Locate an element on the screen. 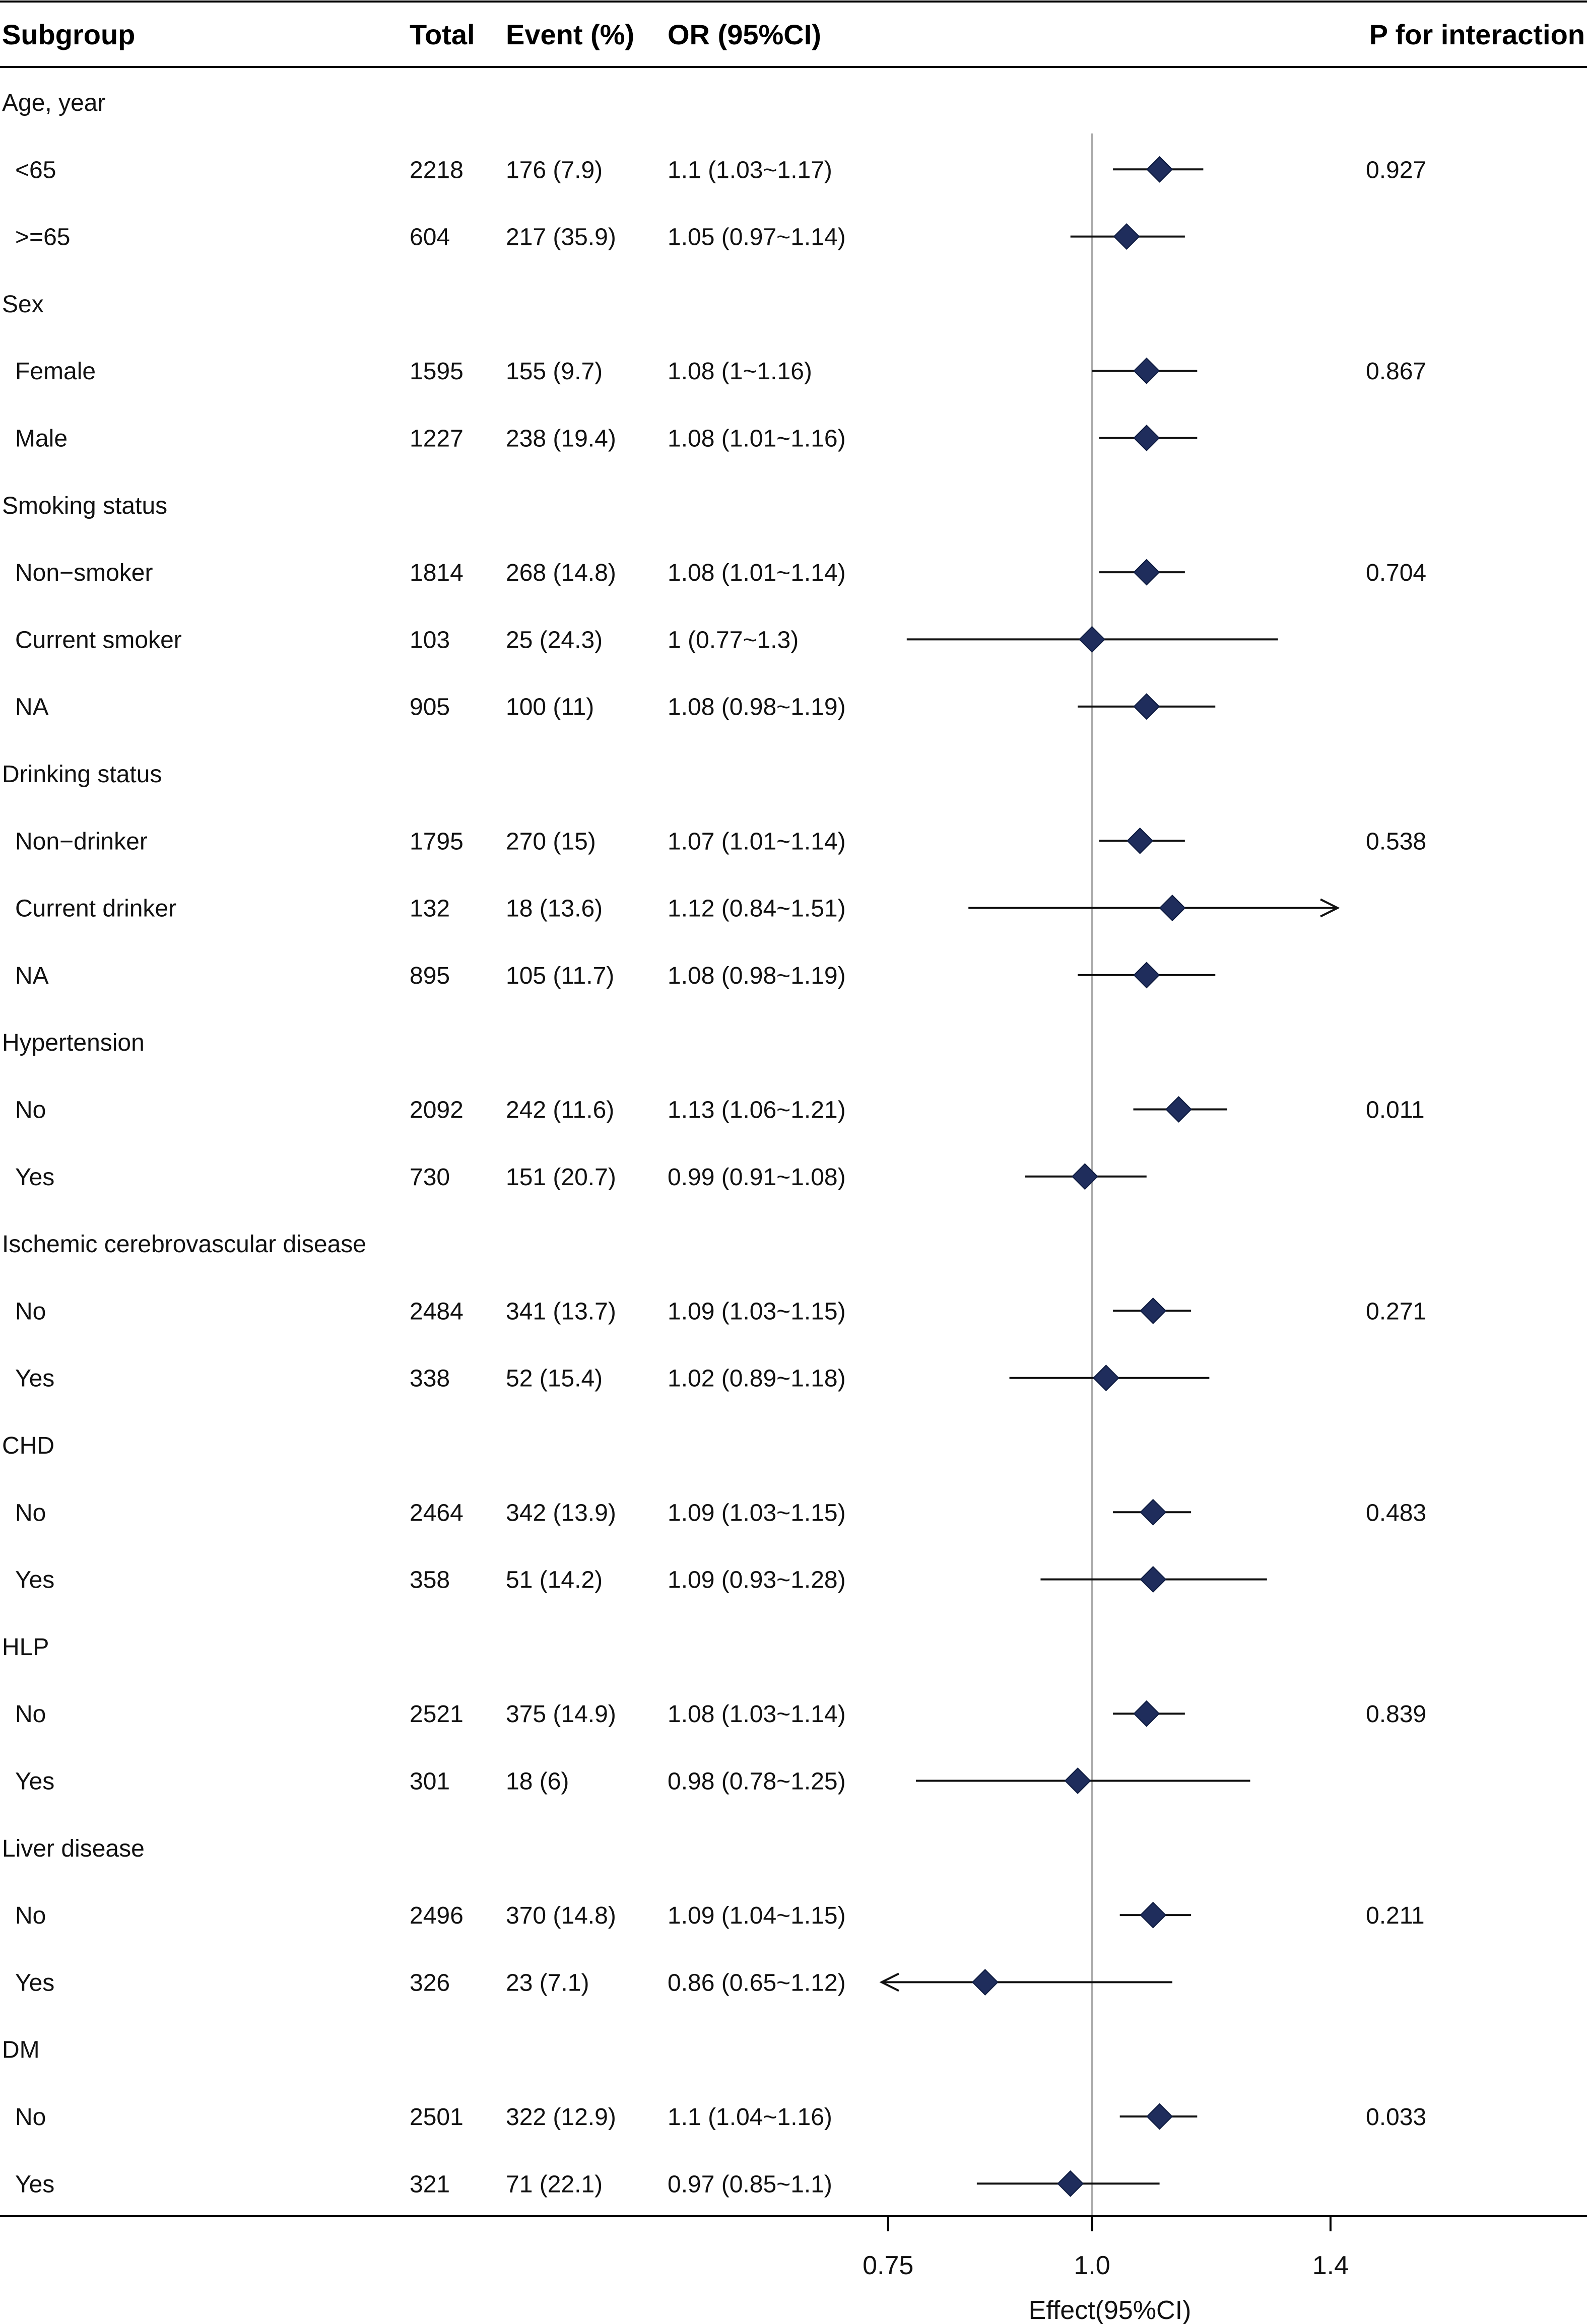  total-cell: 358 is located at coordinates (430, 1580).